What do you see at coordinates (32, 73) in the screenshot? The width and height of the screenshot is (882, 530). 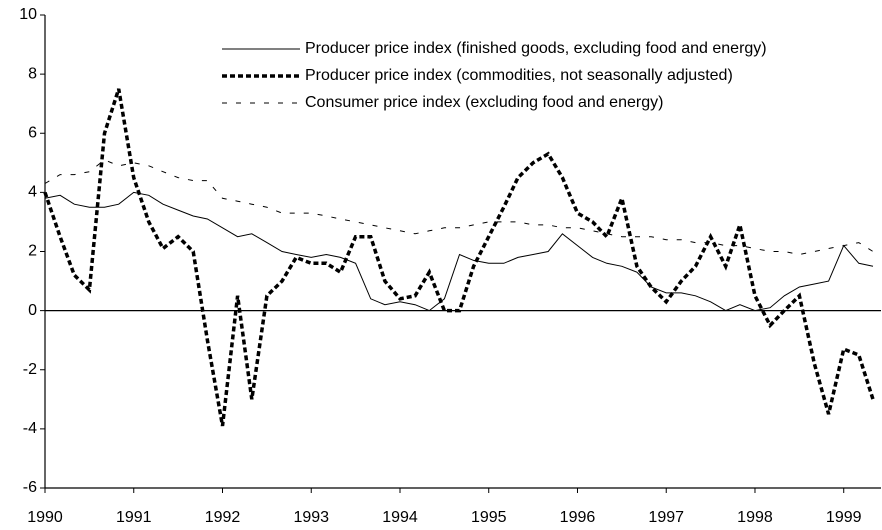 I see `y-tick-label: 8` at bounding box center [32, 73].